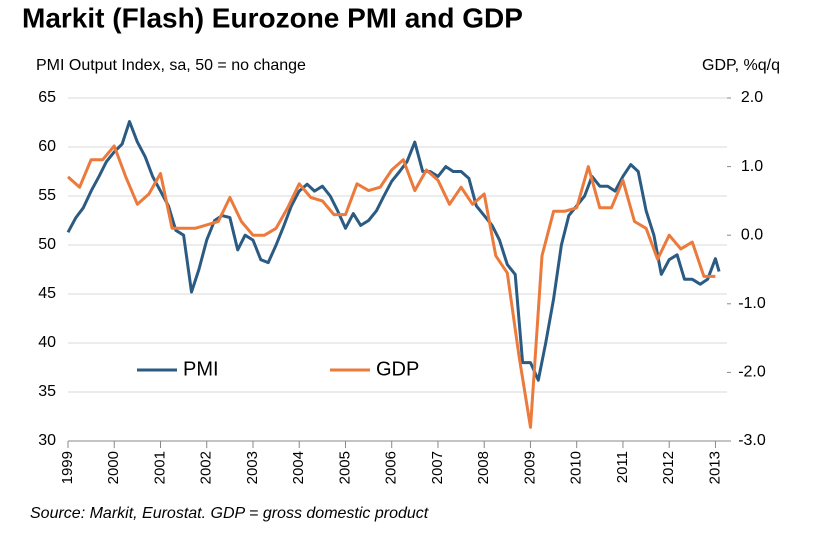 The image size is (816, 541). Describe the element at coordinates (272, 17) in the screenshot. I see `chart-title: Markit (Flash) Eurozone PMI and GDP` at that location.